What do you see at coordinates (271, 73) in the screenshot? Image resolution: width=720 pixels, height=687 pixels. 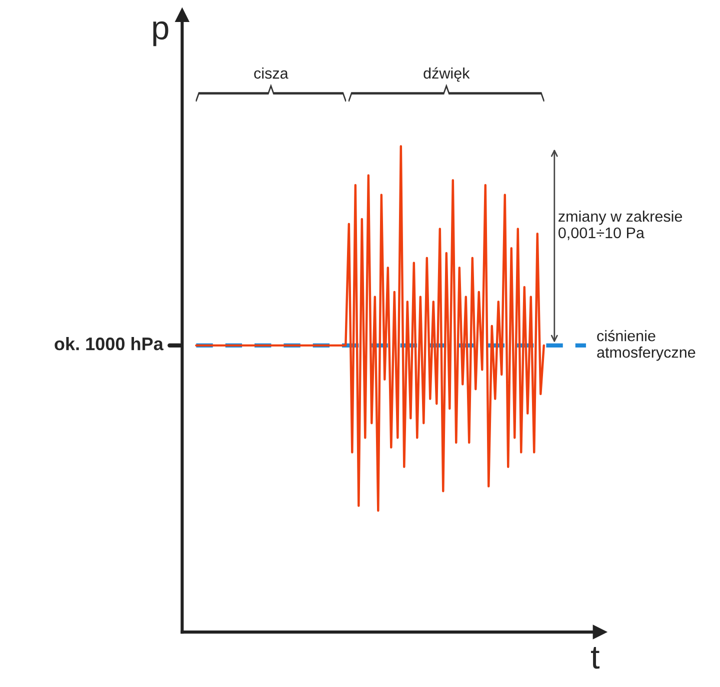 I see `text: cisza` at bounding box center [271, 73].